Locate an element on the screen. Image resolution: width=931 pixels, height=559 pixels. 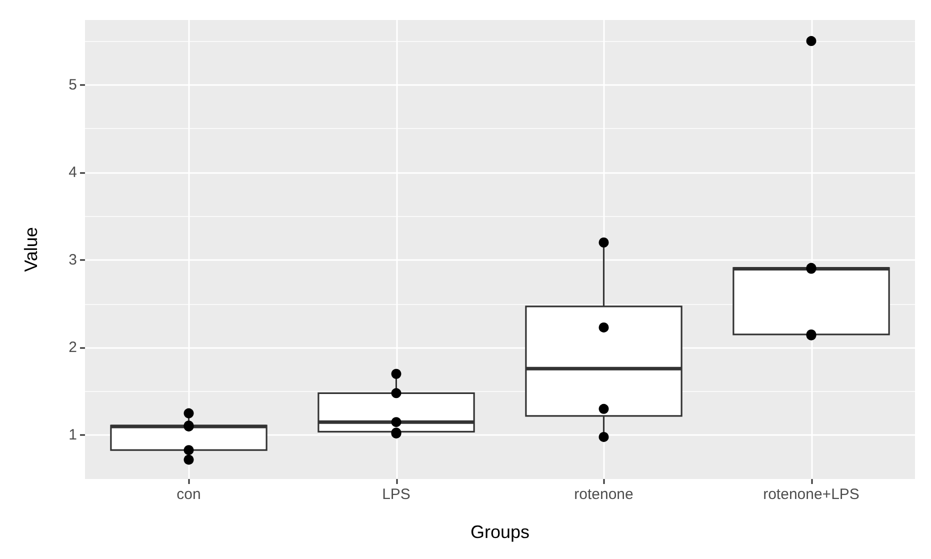
x-tick-label: con is located at coordinates (188, 494).